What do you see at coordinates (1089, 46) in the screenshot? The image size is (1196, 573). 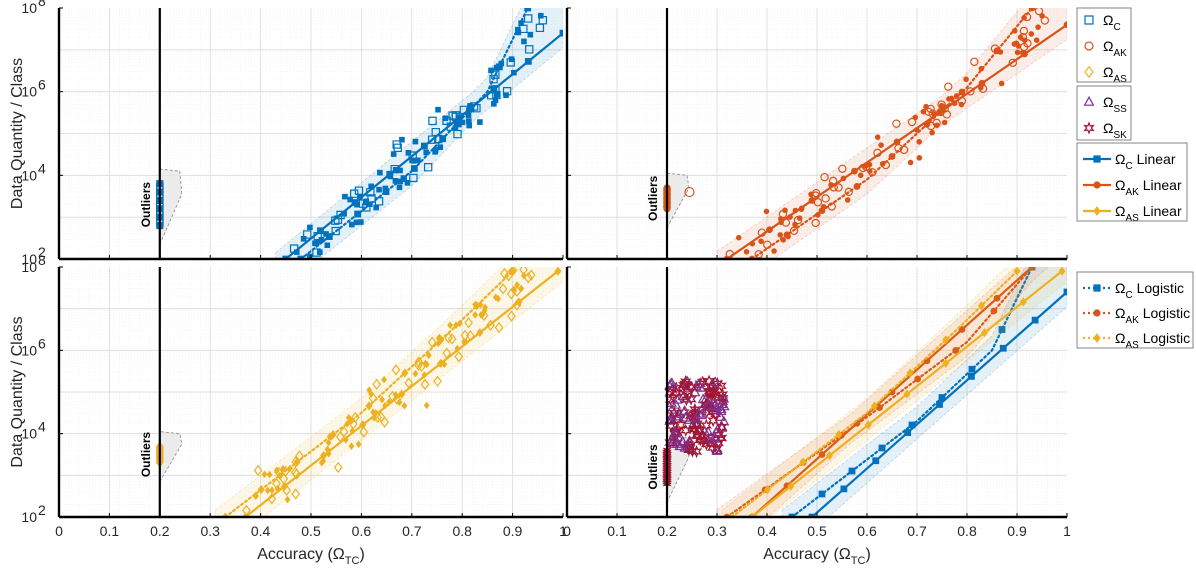 I see `legend-marker` at bounding box center [1089, 46].